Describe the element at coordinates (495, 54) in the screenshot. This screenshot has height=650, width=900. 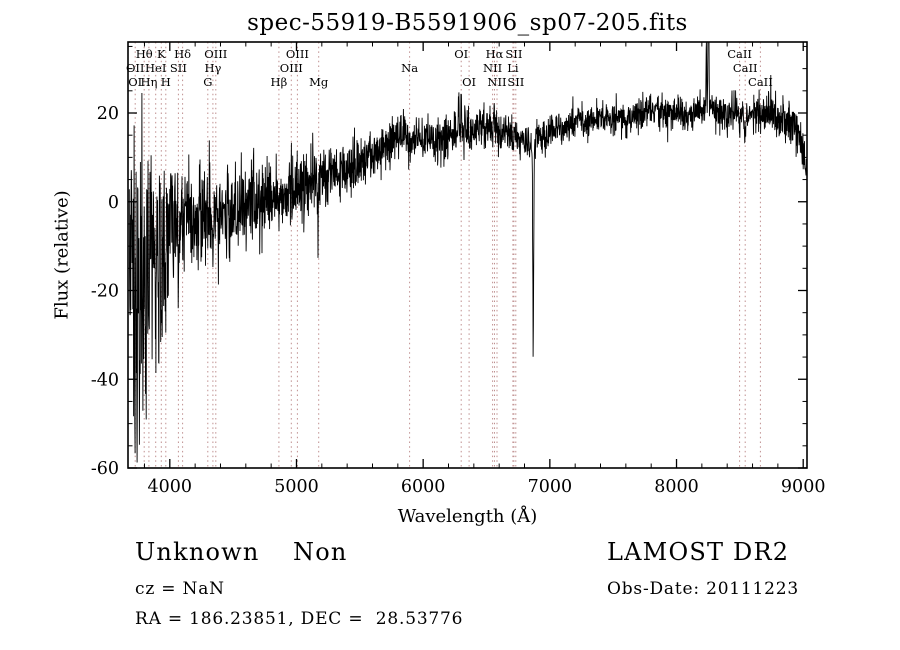
I see `spectral-line-label: Hα` at that location.